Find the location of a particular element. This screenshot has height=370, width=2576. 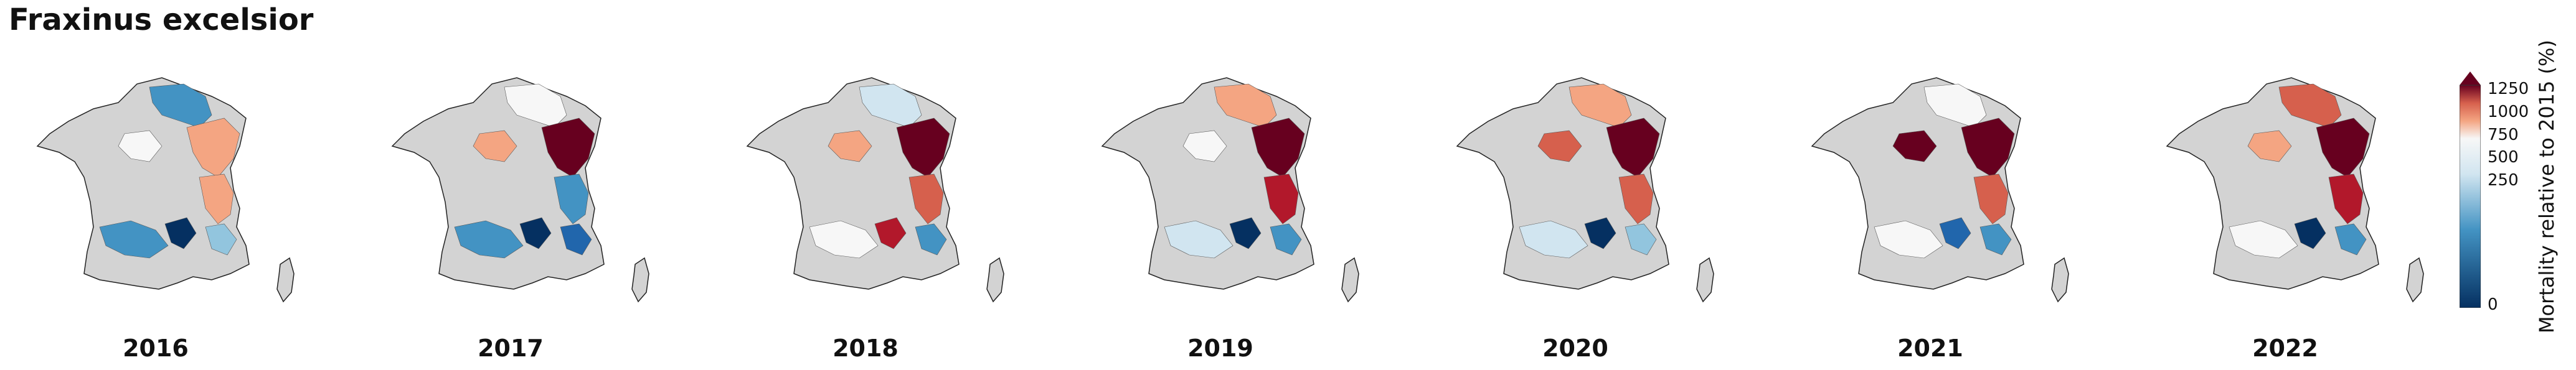

colorbar-tick: 250 is located at coordinates (2503, 180).